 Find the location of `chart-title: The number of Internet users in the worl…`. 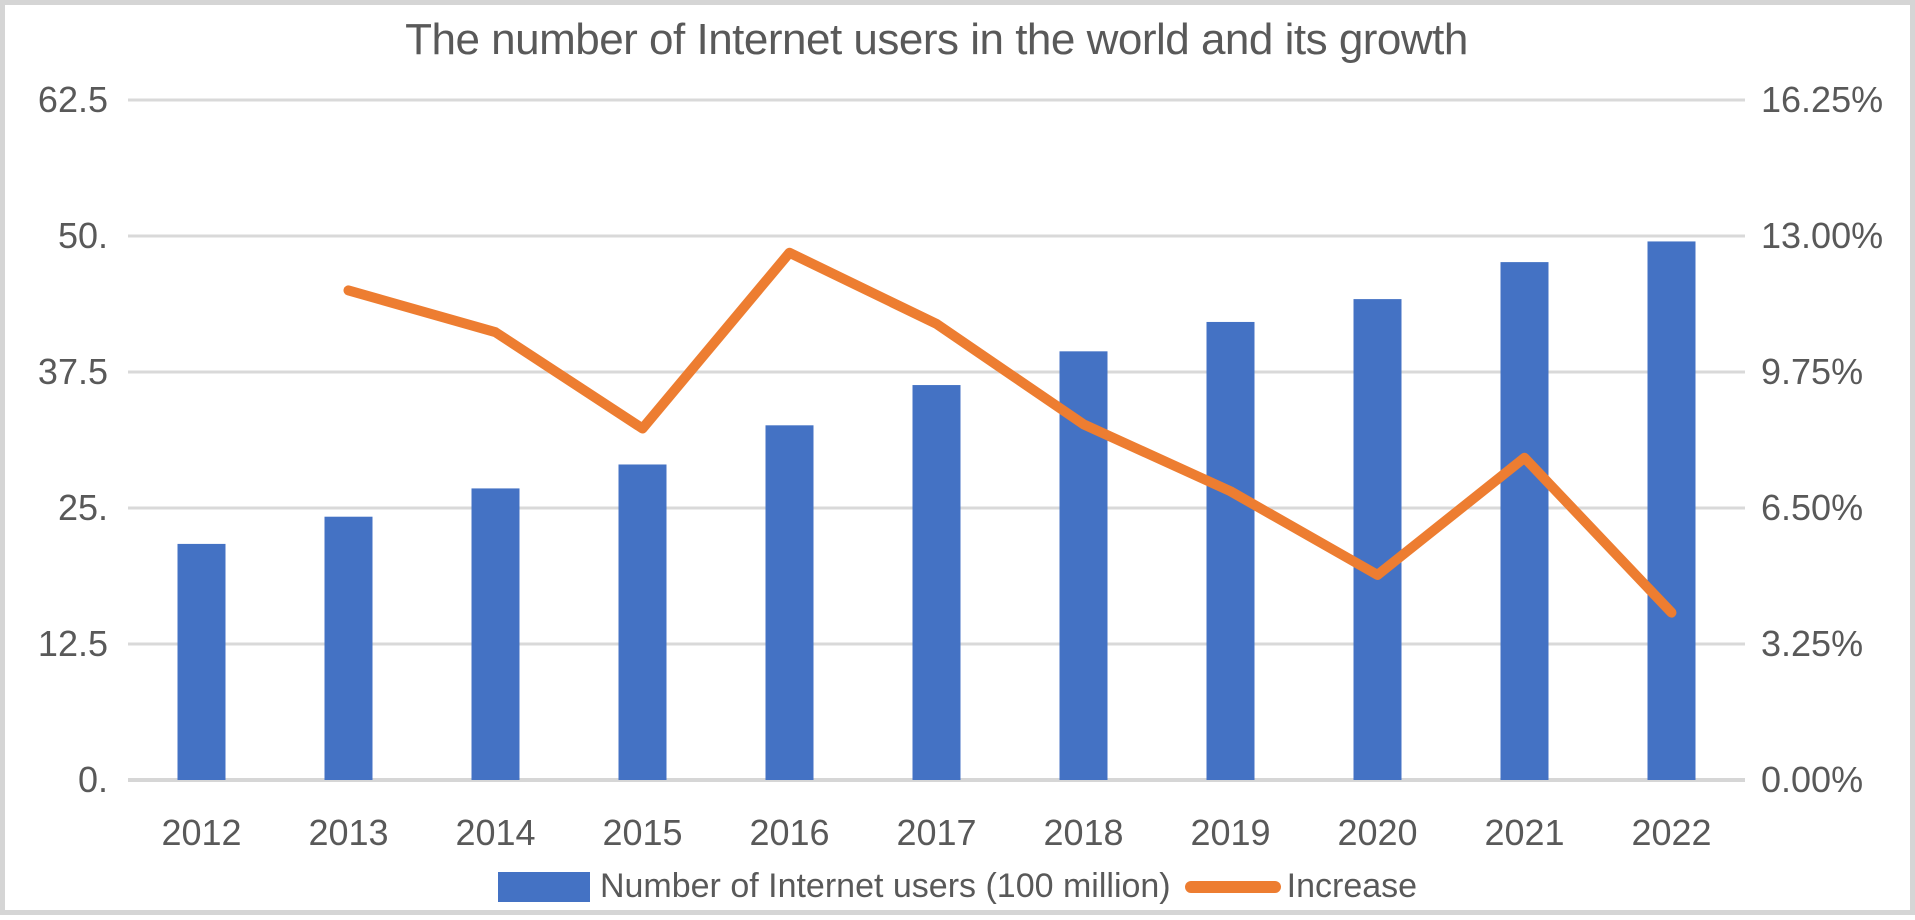

chart-title: The number of Internet users in the worl… is located at coordinates (936, 39).